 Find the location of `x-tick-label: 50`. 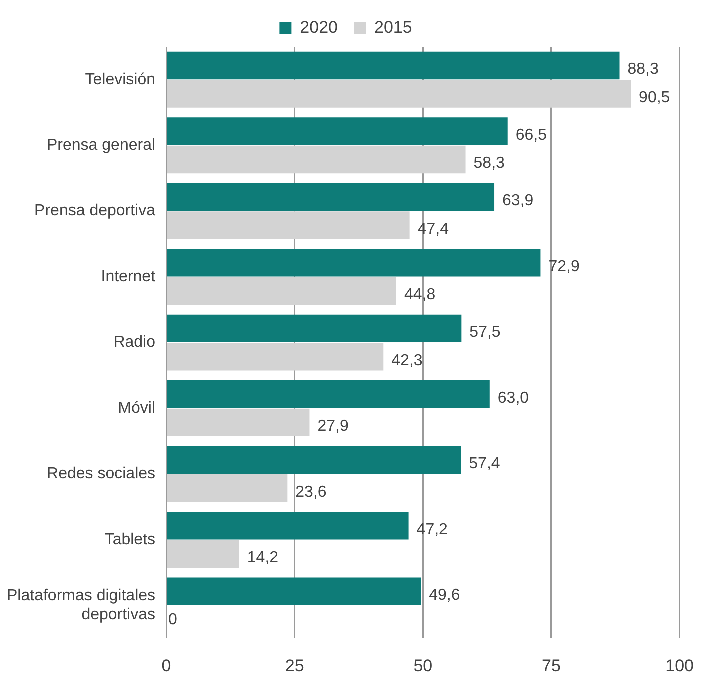

x-tick-label: 50 is located at coordinates (423, 666).